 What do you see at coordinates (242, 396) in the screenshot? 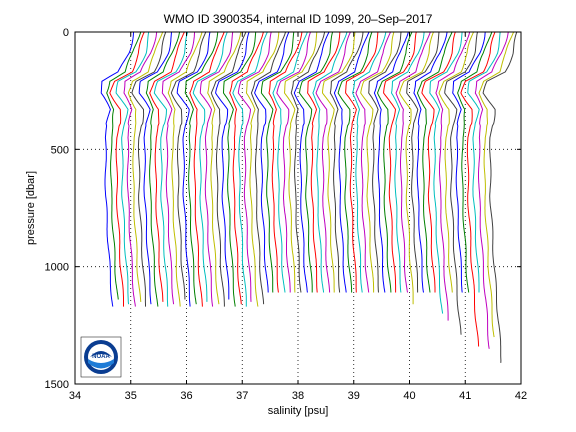
I see `x-tick-label: 37` at bounding box center [242, 396].